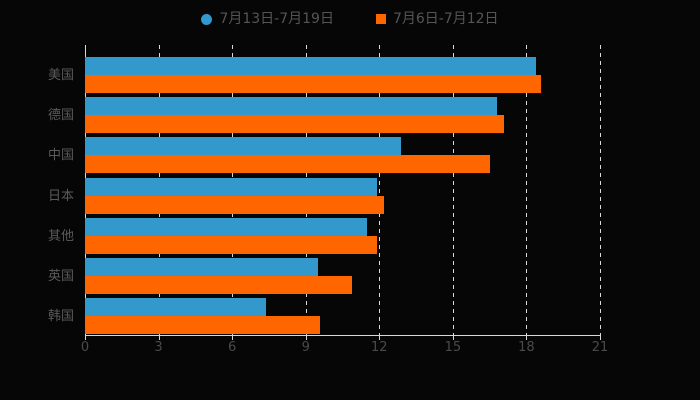 The image size is (700, 400). I want to click on x-axis-tick-label: 21, so click(600, 347).